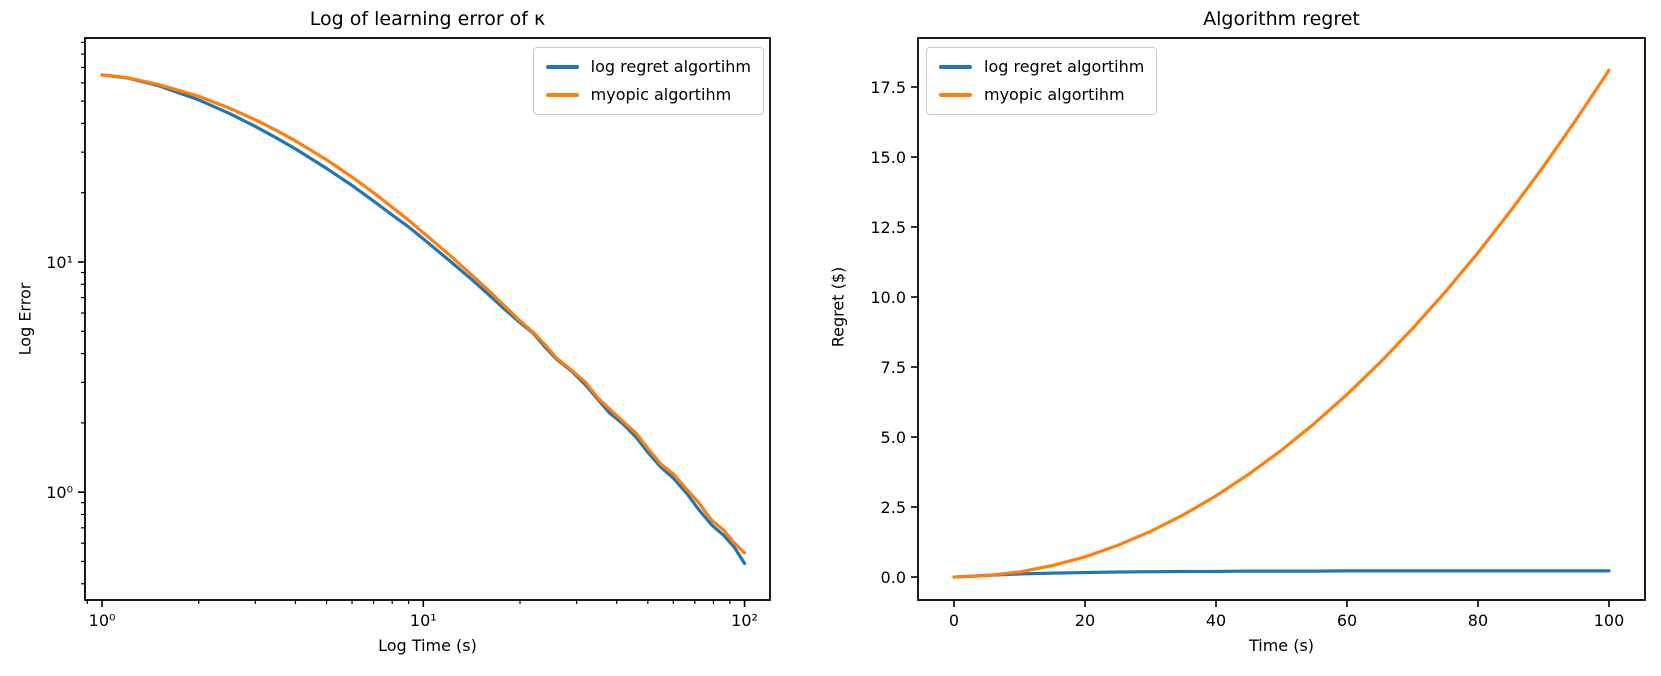 This screenshot has width=1661, height=676. Describe the element at coordinates (102, 620) in the screenshot. I see `x-tick-label: 10⁰` at that location.